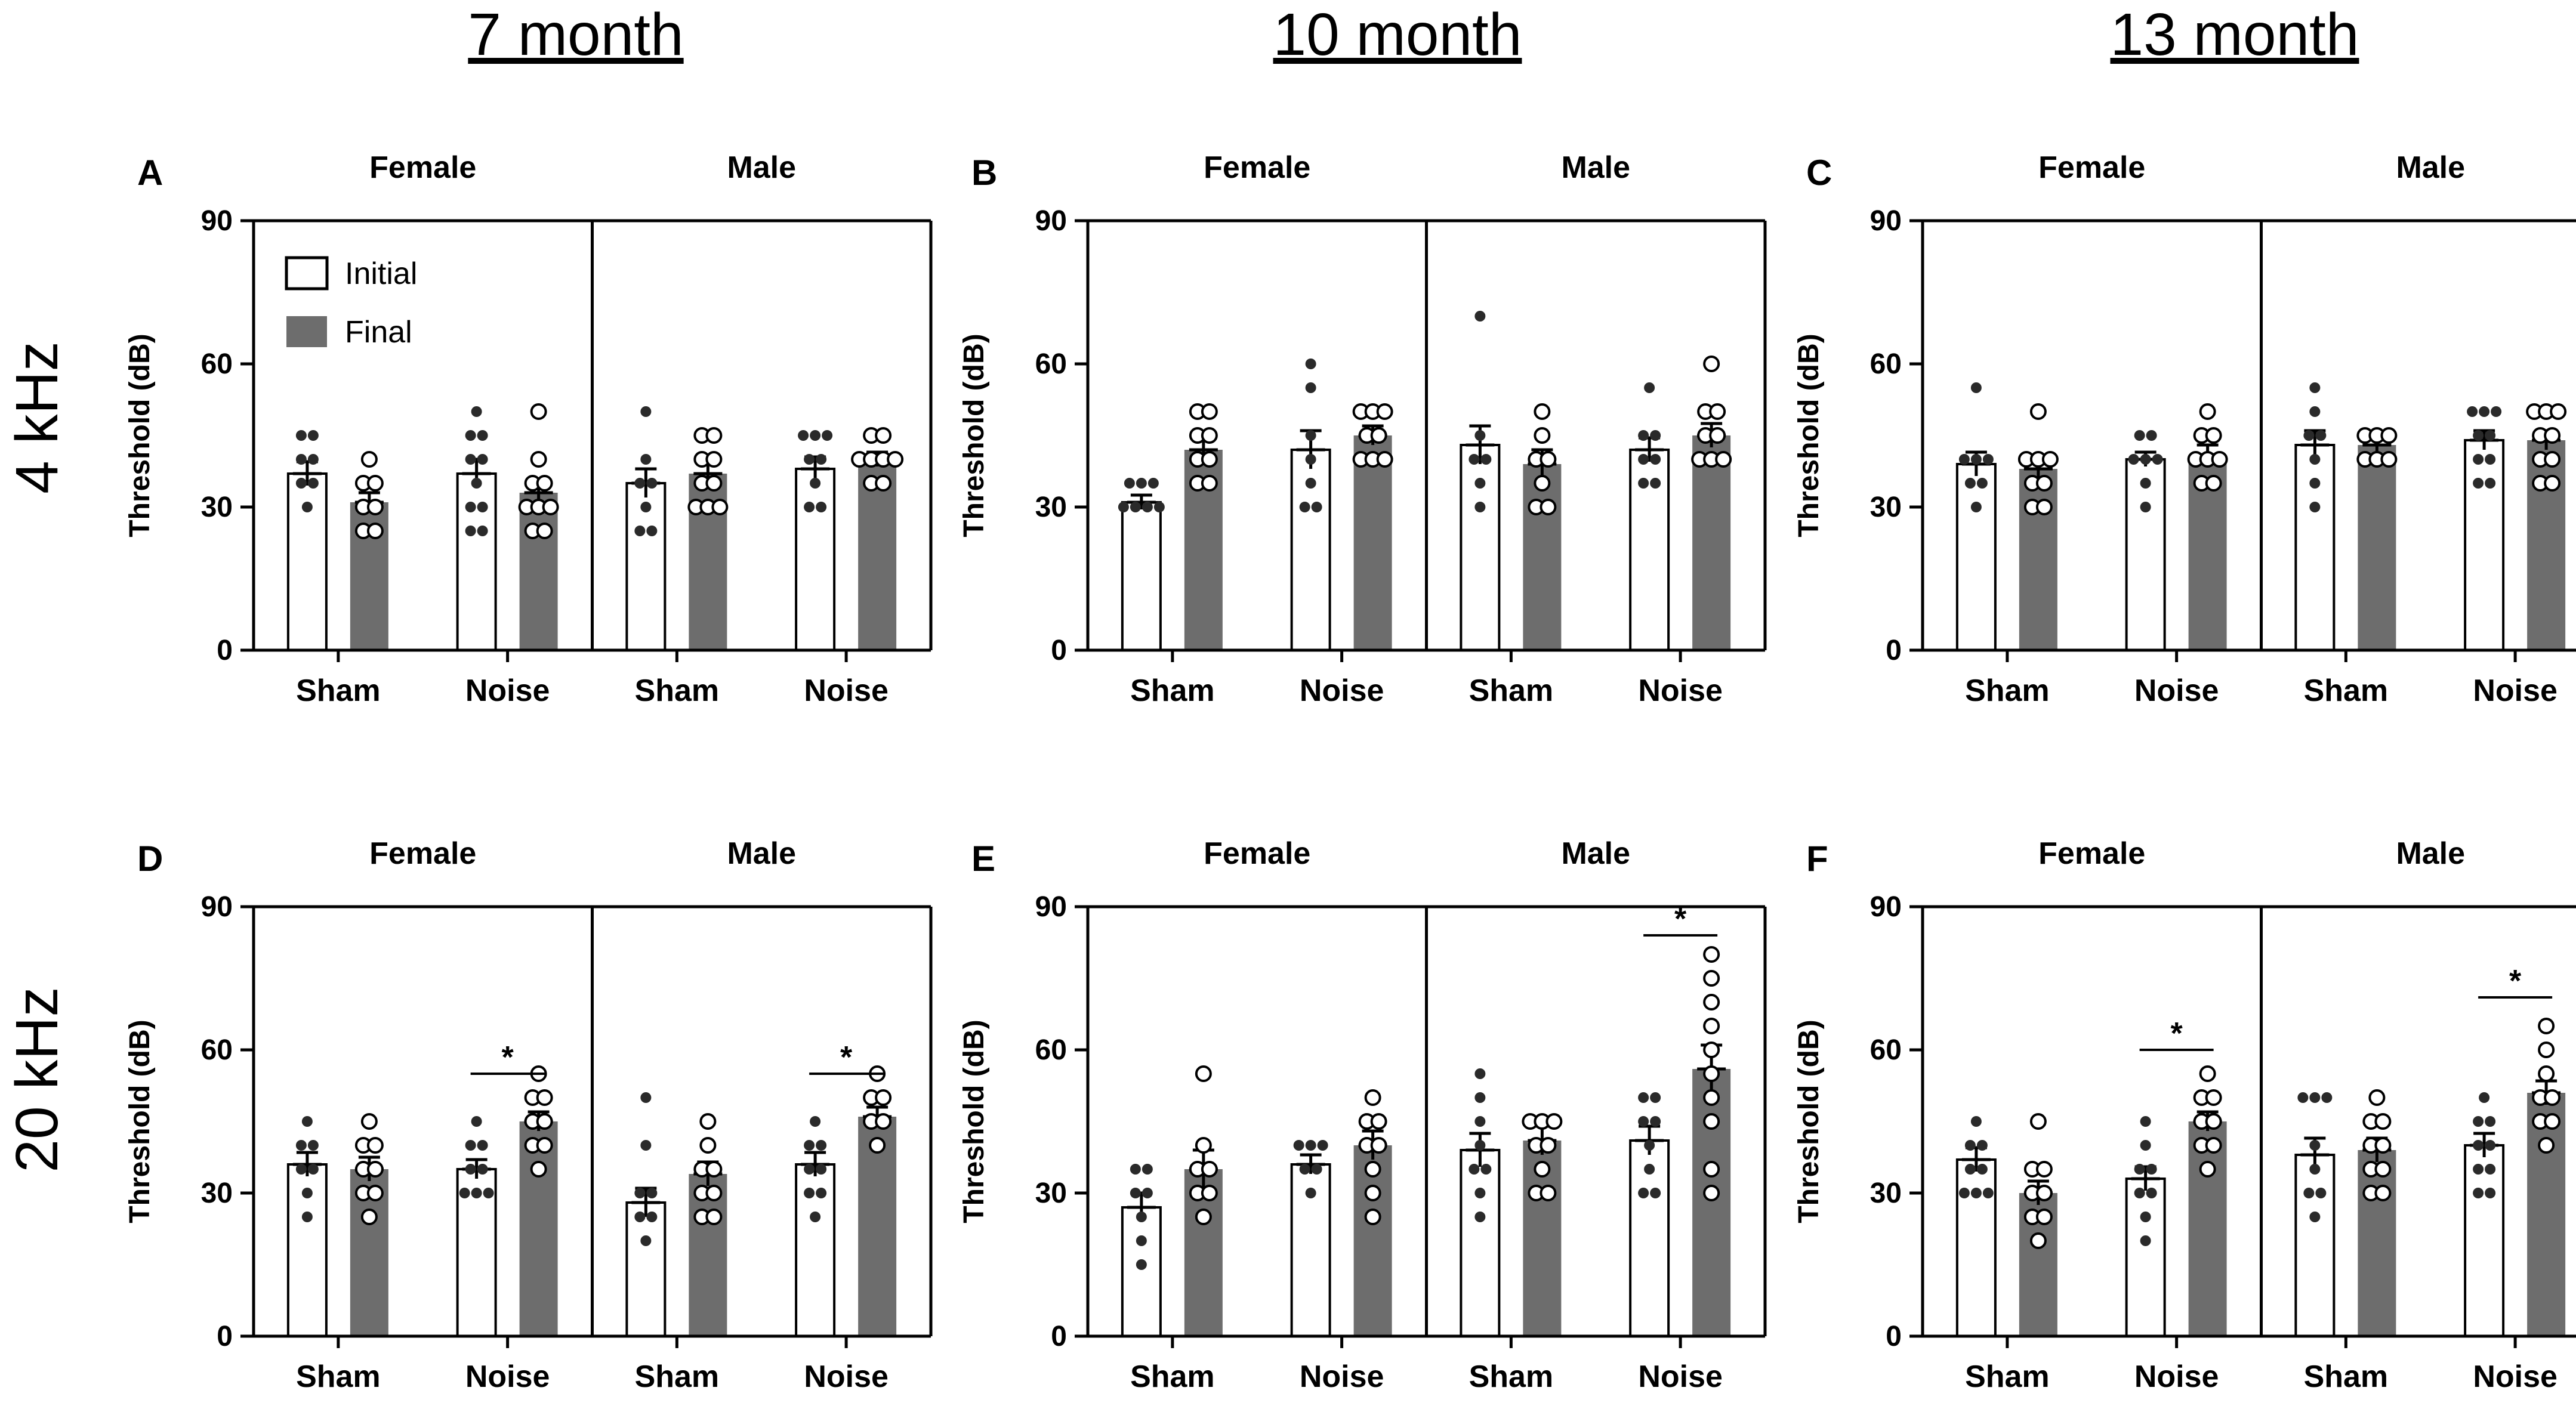 This screenshot has height=1403, width=2576. What do you see at coordinates (2177, 1033) in the screenshot?
I see `significance-star: *` at bounding box center [2177, 1033].